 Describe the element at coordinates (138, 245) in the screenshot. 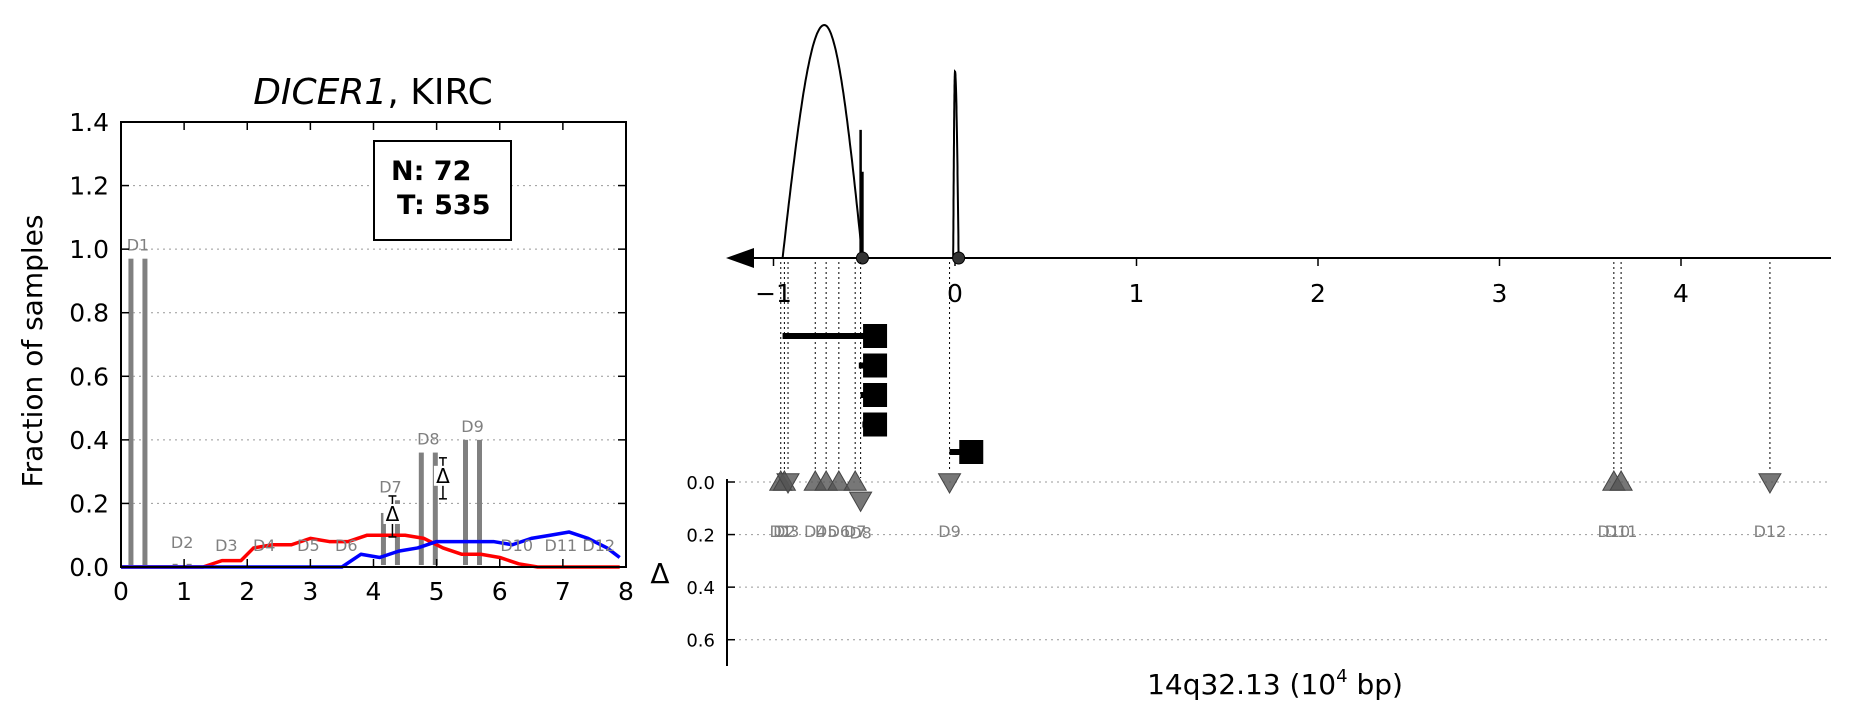

I see `bar-label: D1` at that location.